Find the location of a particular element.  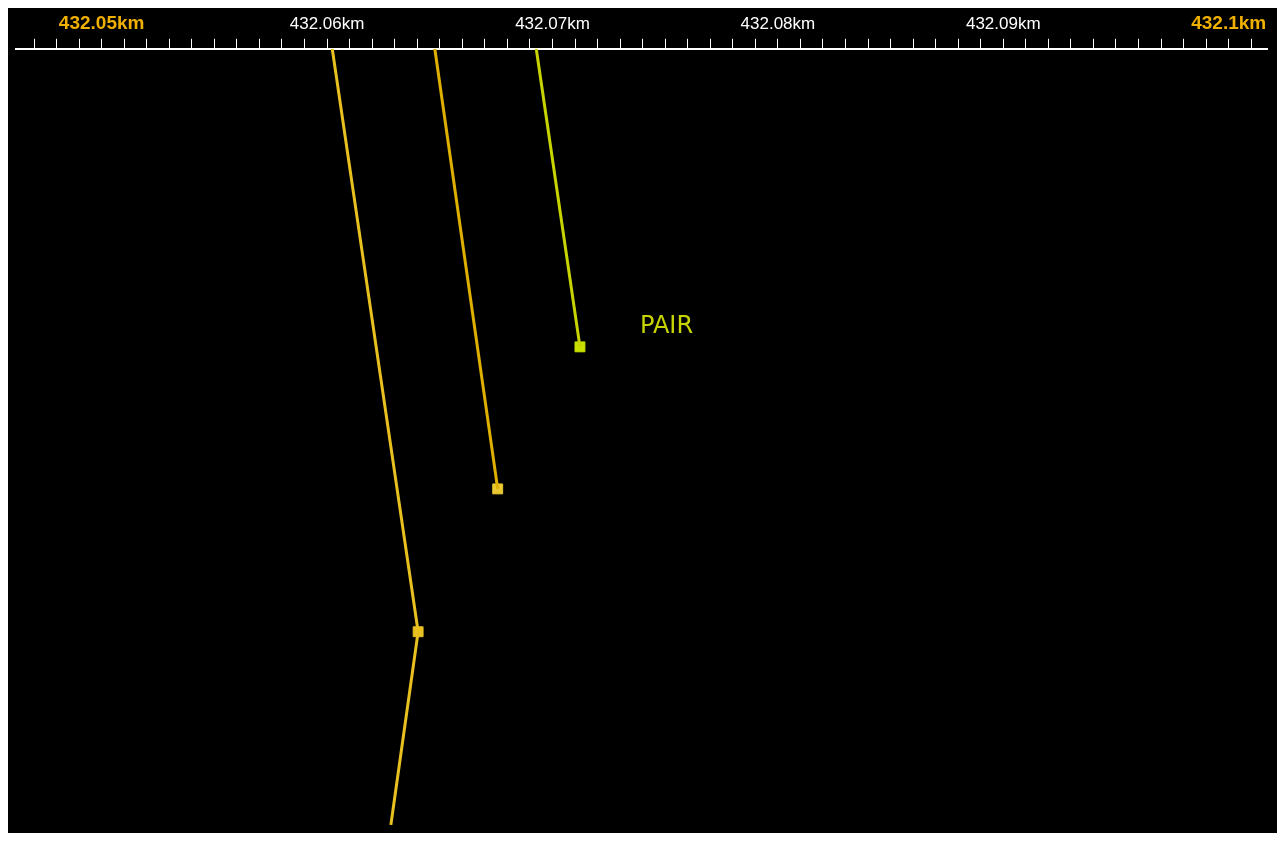

x-tick-label: 432.09km is located at coordinates (1003, 24).